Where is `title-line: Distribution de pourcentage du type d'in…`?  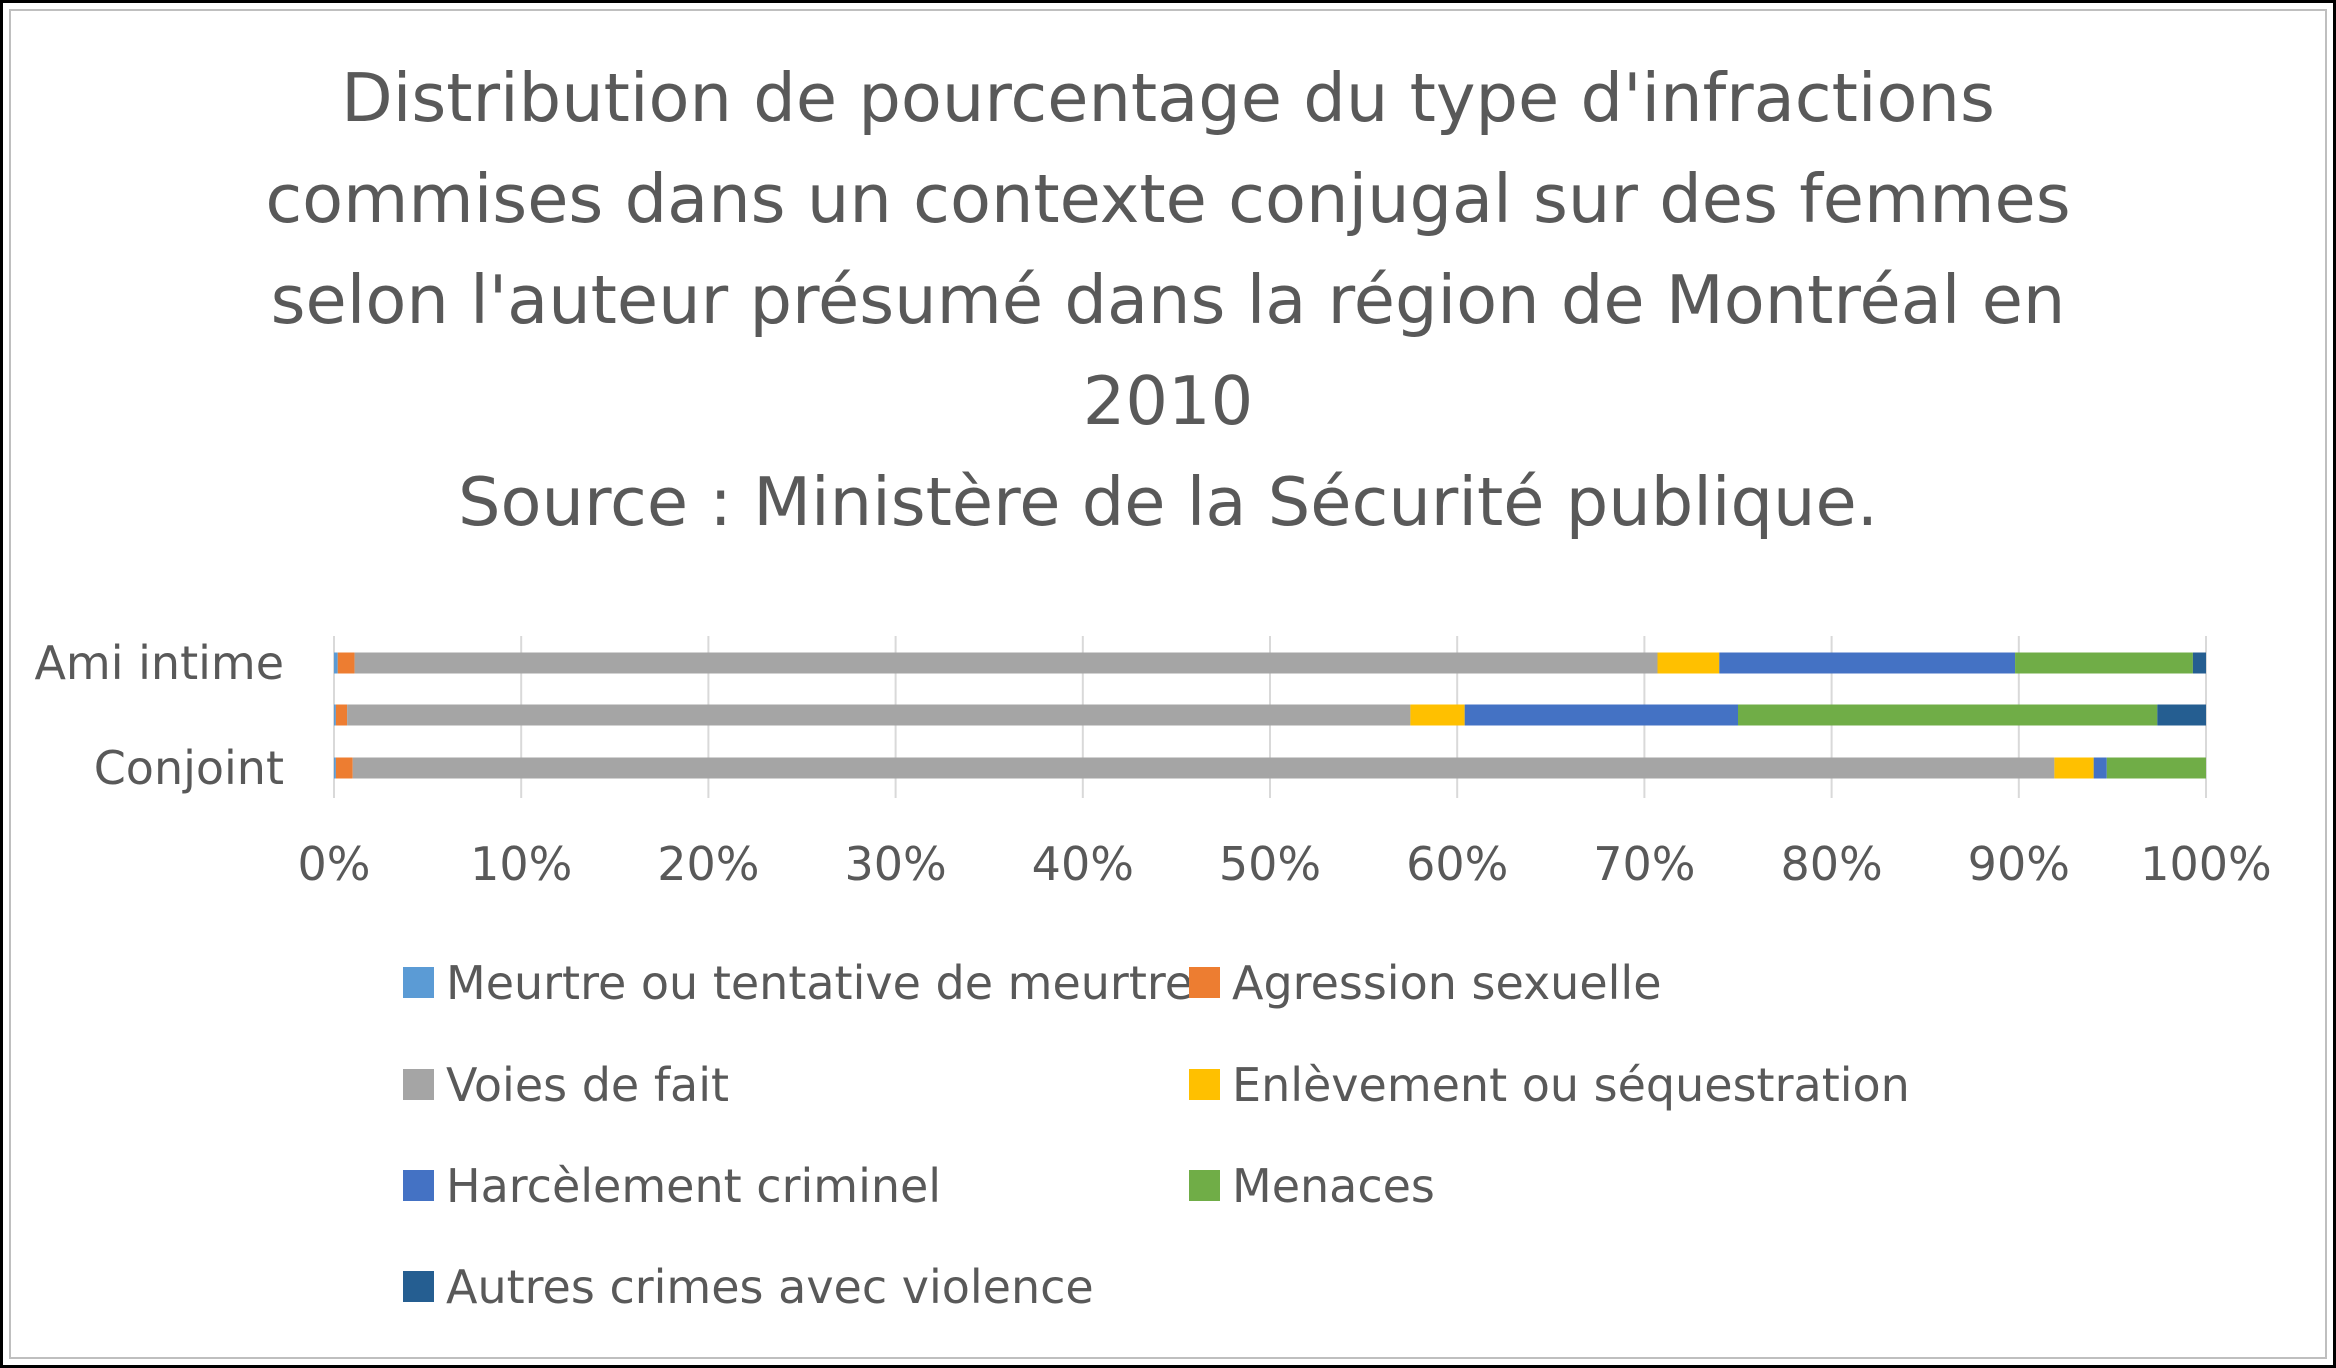 title-line: Distribution de pourcentage du type d'in… is located at coordinates (1168, 98).